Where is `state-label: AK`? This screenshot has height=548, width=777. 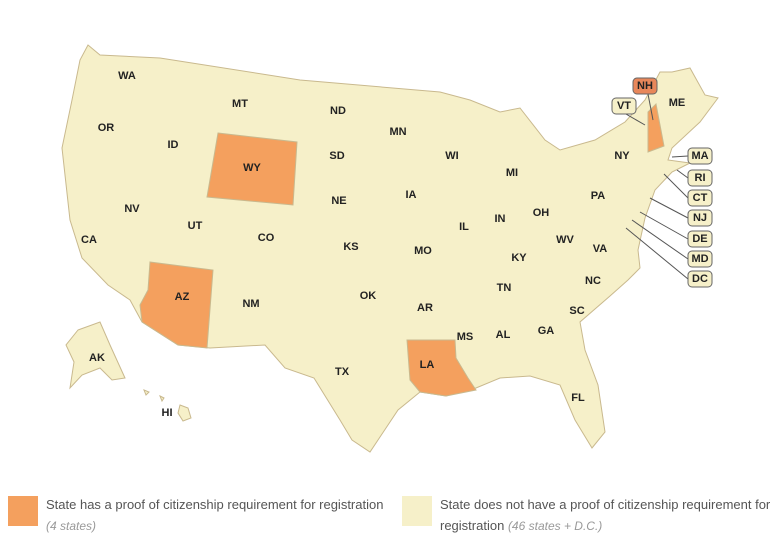
state-label: AK is located at coordinates (97, 358).